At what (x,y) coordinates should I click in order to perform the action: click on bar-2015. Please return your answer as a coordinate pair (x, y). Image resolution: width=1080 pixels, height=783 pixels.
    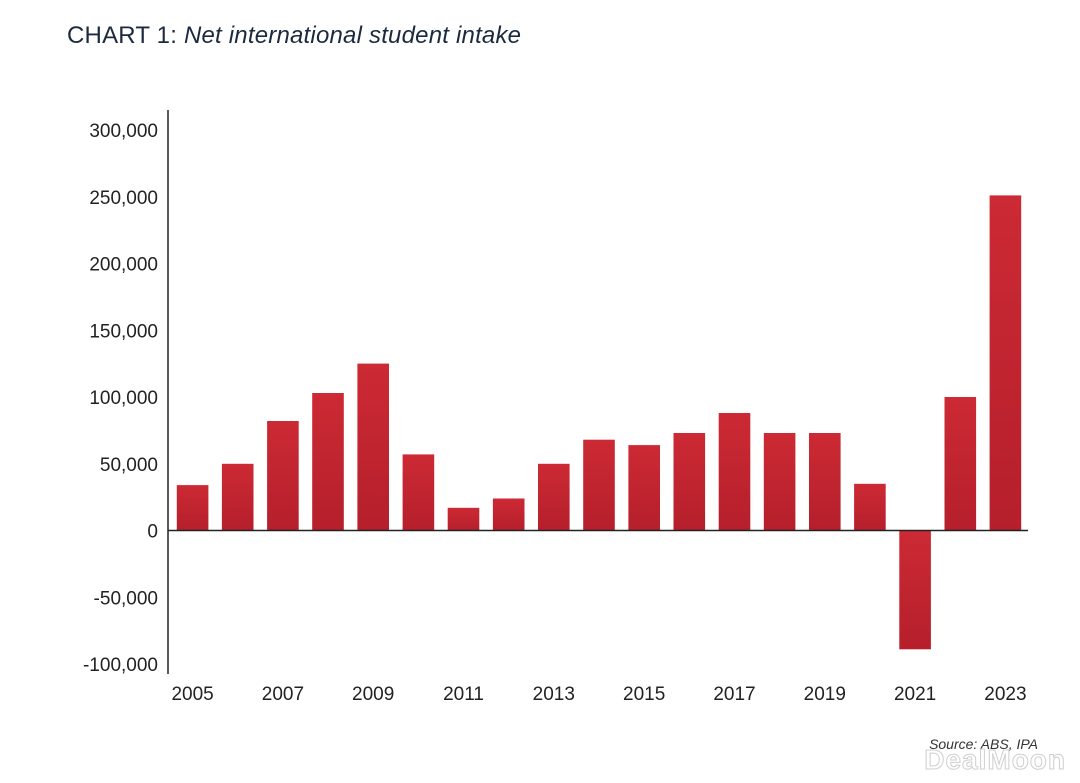
    Looking at the image, I should click on (644, 488).